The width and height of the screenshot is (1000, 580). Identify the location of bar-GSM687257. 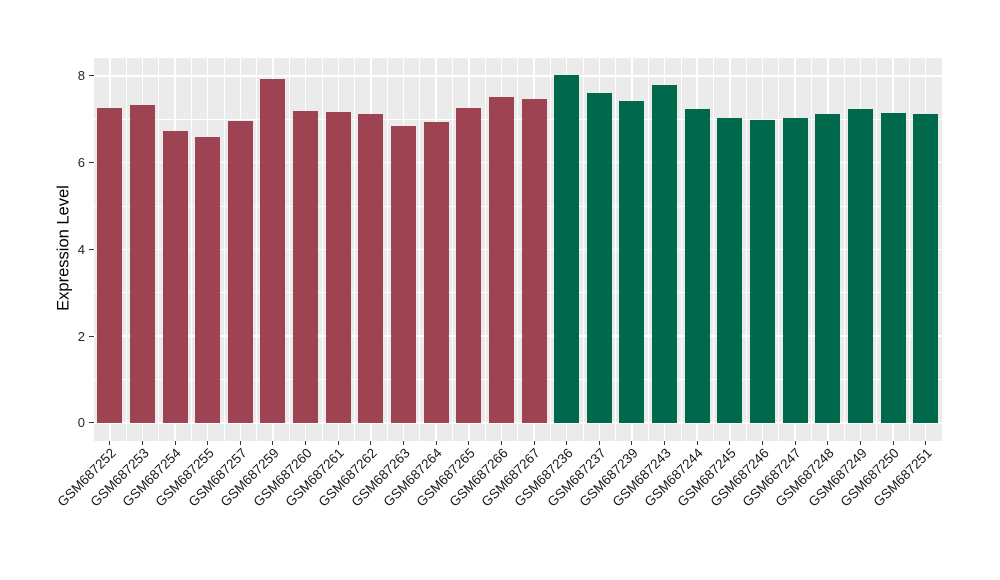
(240, 271).